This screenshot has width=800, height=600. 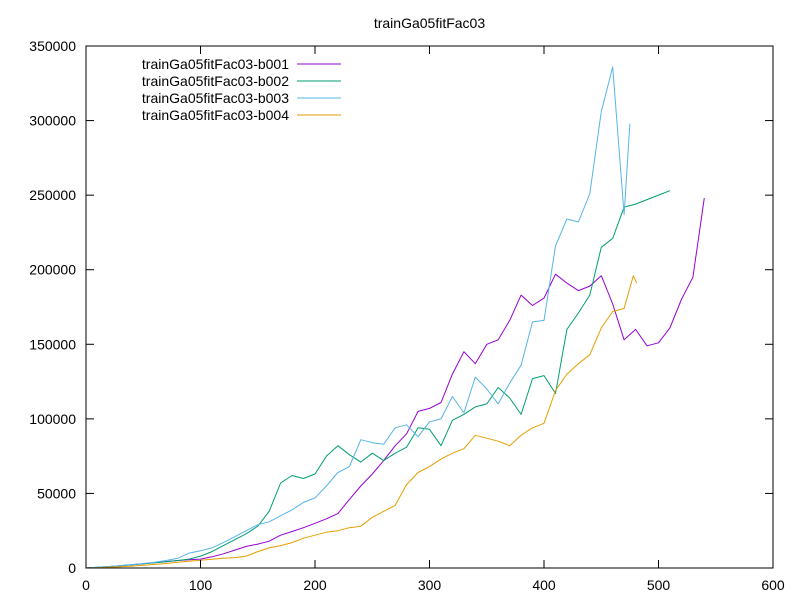 What do you see at coordinates (52, 270) in the screenshot?
I see `y-tick-label: 200000` at bounding box center [52, 270].